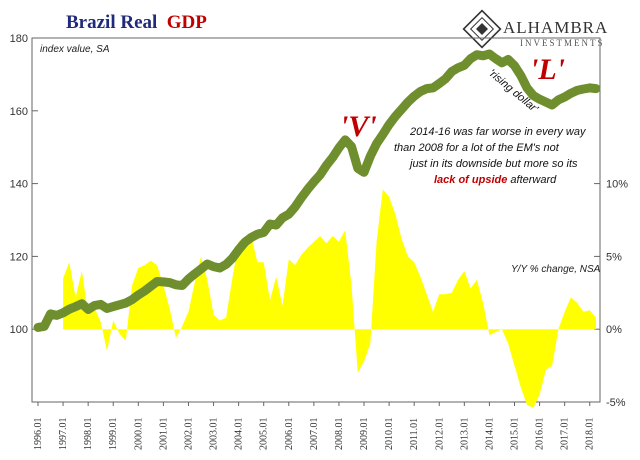  What do you see at coordinates (590, 434) in the screenshot?
I see `x-tick-label: 2018.01` at bounding box center [590, 434].